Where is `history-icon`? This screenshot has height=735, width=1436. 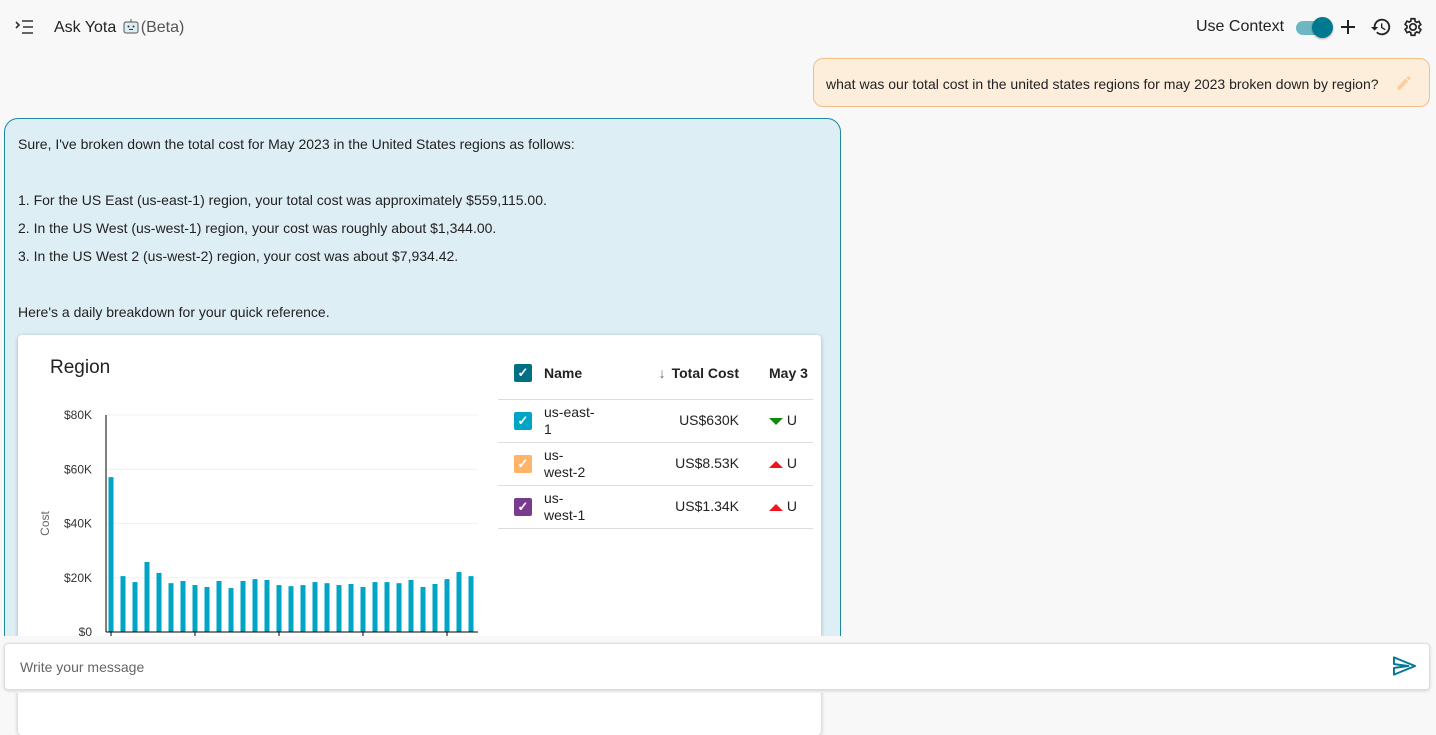 history-icon is located at coordinates (1381, 29).